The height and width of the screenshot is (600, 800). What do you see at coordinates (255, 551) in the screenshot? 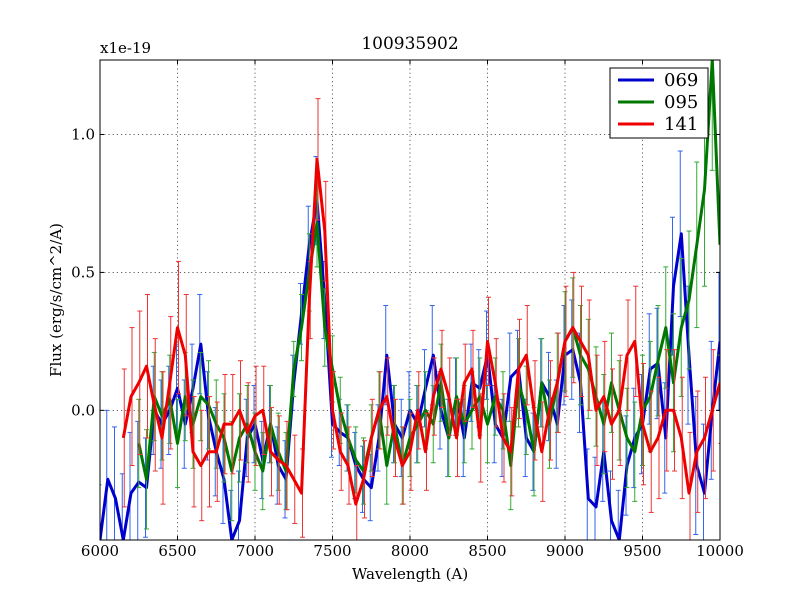
I see `x-tick-label: 7000` at bounding box center [255, 551].